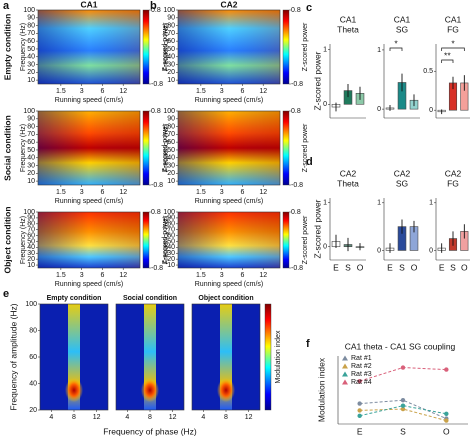  I want to click on panel-label: f, so click(308, 344).